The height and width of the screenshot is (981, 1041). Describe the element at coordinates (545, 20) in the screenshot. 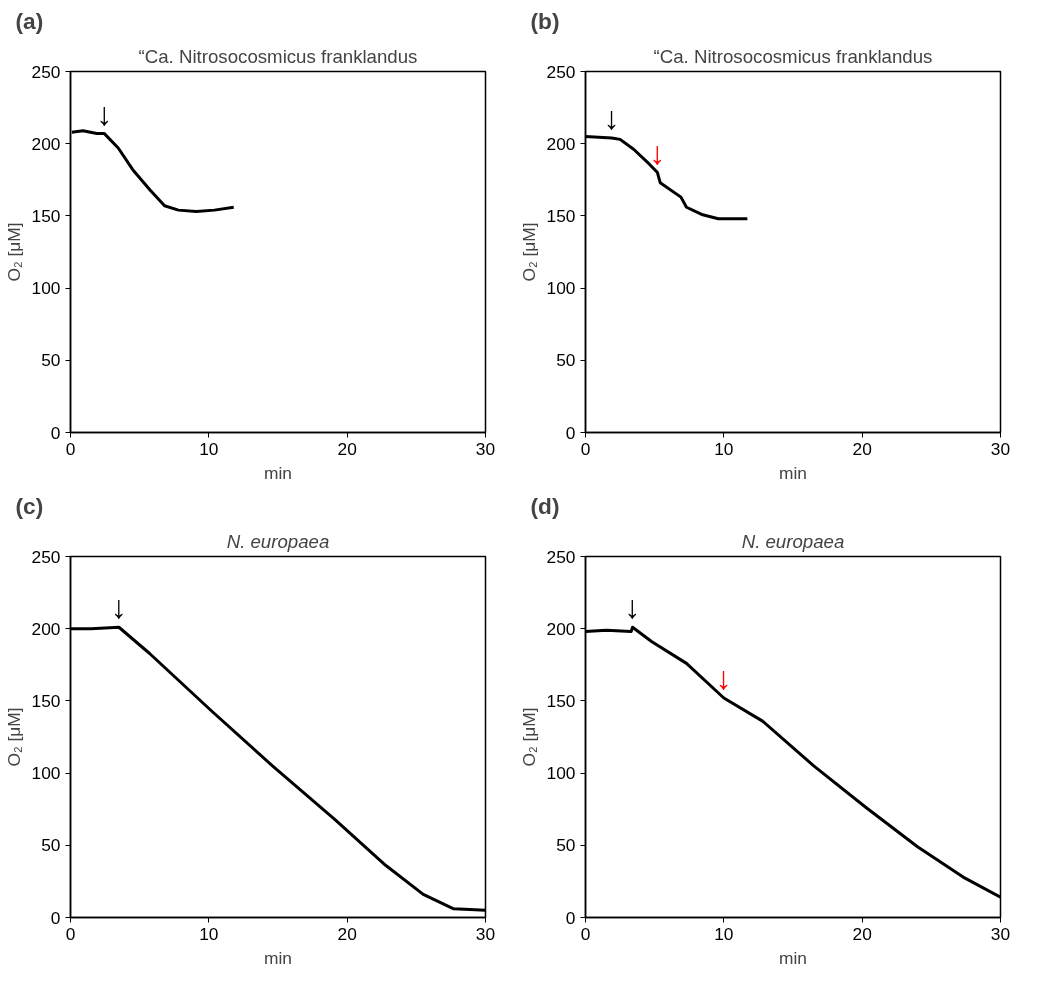

I see `text: (b)` at that location.